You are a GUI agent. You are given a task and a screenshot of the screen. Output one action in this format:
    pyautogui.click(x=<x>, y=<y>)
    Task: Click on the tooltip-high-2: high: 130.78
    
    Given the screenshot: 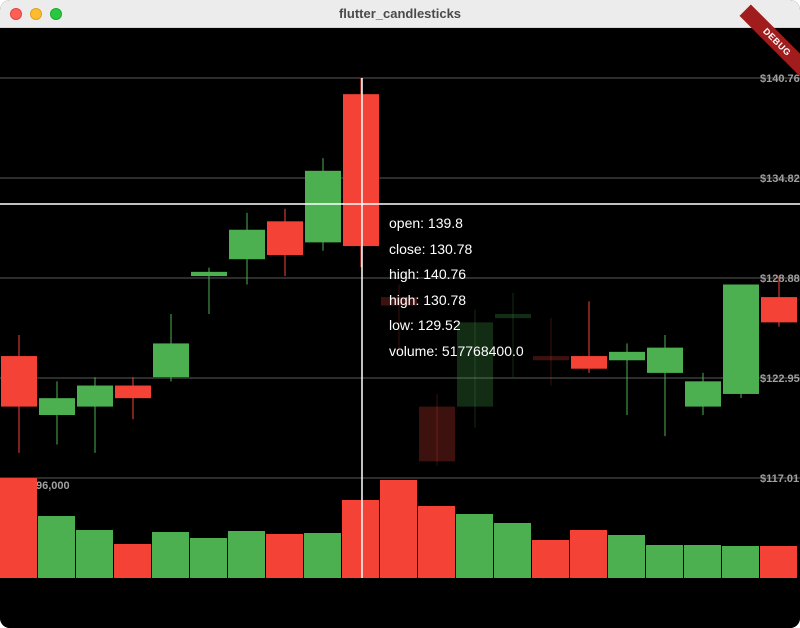 What is the action you would take?
    pyautogui.click(x=428, y=299)
    